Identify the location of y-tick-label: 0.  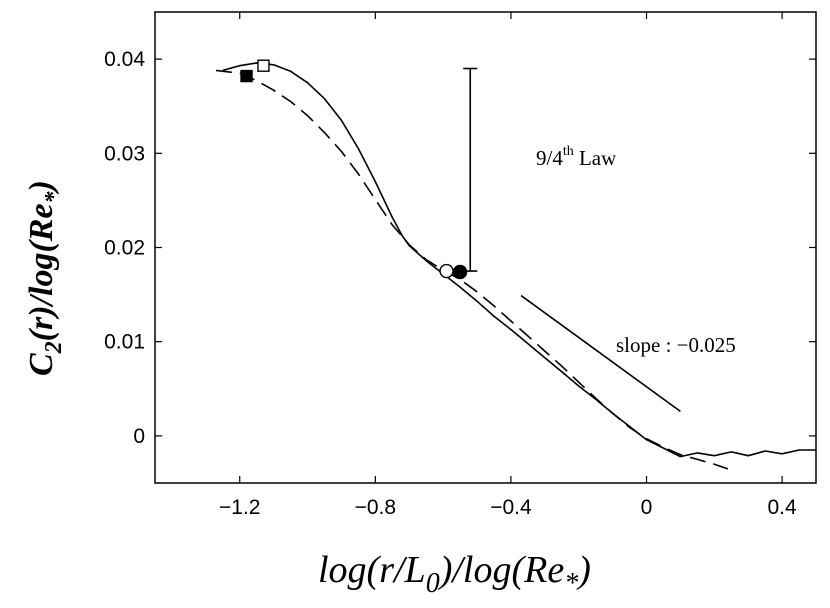
(139, 436).